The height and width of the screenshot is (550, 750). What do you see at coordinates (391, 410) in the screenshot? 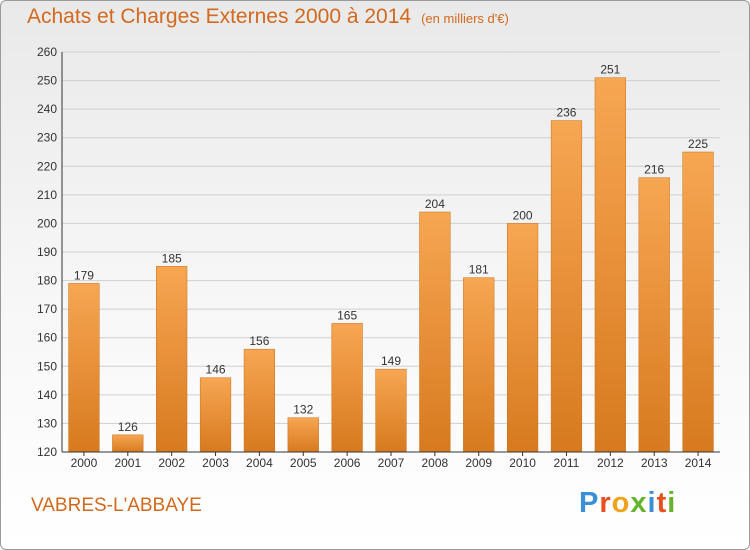
I see `bar-2007` at bounding box center [391, 410].